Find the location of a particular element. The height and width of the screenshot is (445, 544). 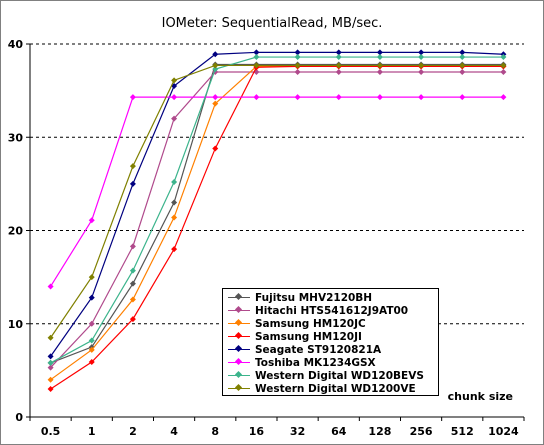

legend-item: Hitachi HTS541612J9AT00 is located at coordinates (332, 310).